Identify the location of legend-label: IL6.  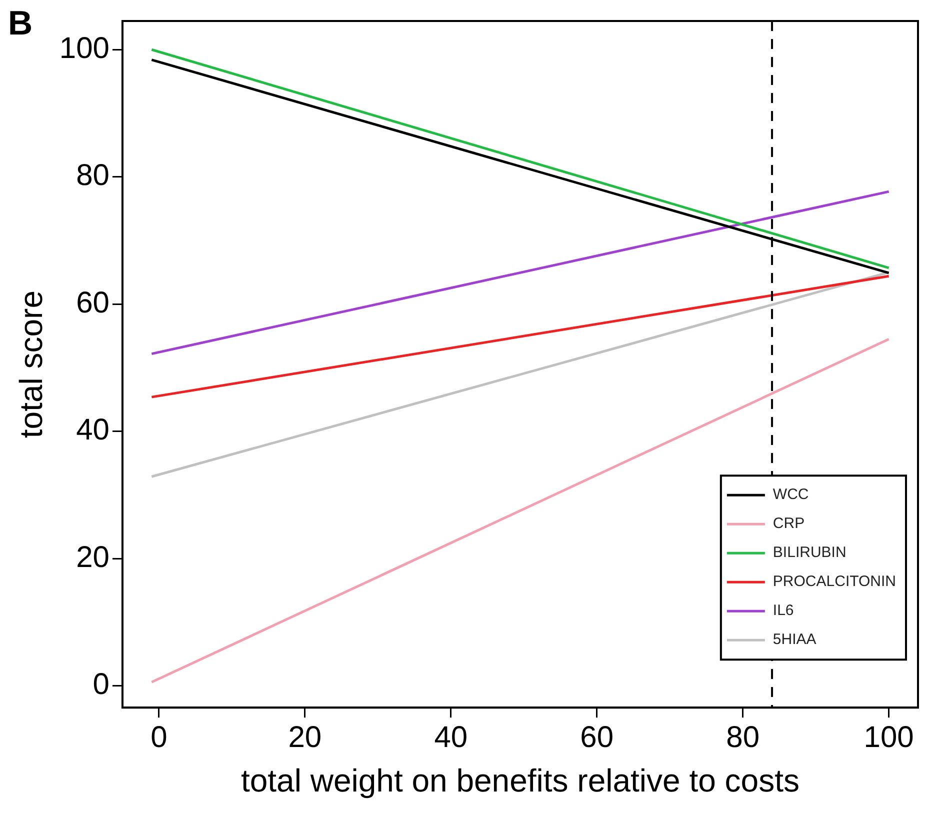
(783, 611).